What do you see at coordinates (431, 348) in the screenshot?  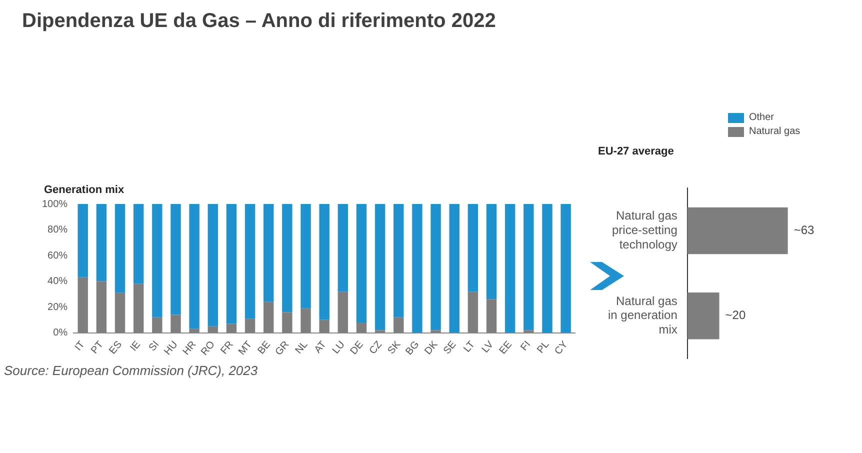 I see `x-tick-label: DK` at bounding box center [431, 348].